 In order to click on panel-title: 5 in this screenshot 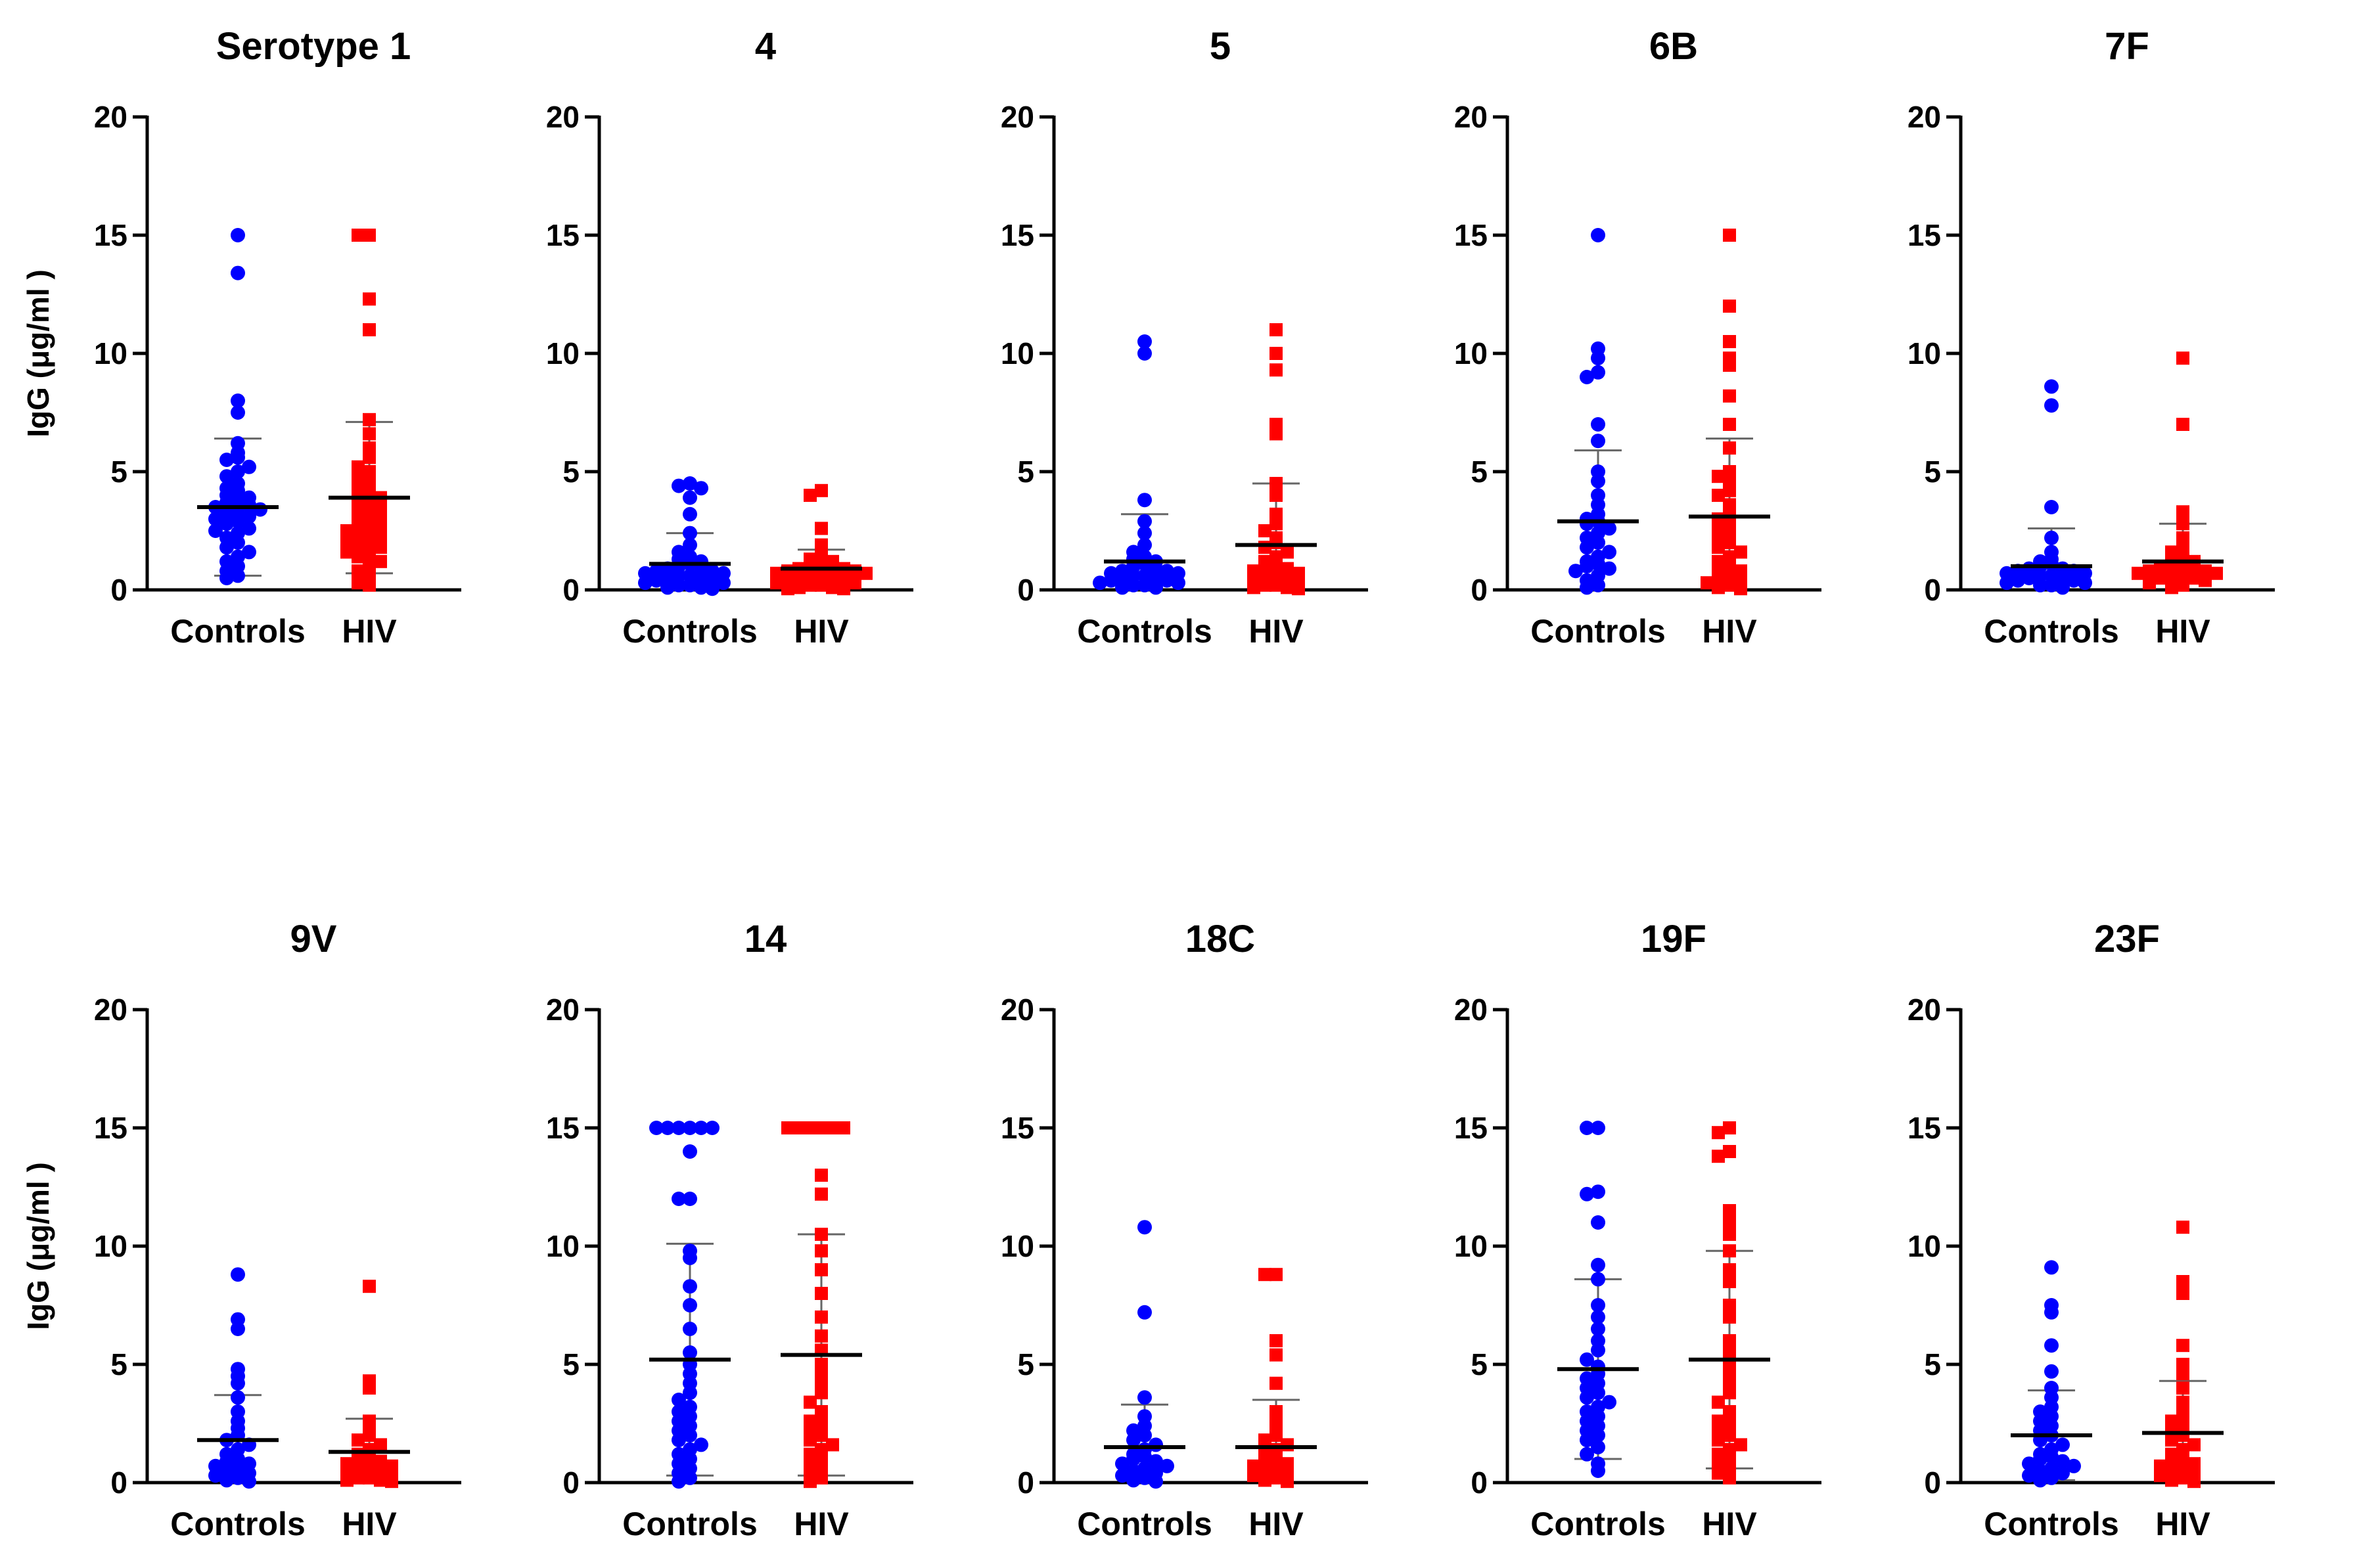, I will do `click(1221, 46)`.